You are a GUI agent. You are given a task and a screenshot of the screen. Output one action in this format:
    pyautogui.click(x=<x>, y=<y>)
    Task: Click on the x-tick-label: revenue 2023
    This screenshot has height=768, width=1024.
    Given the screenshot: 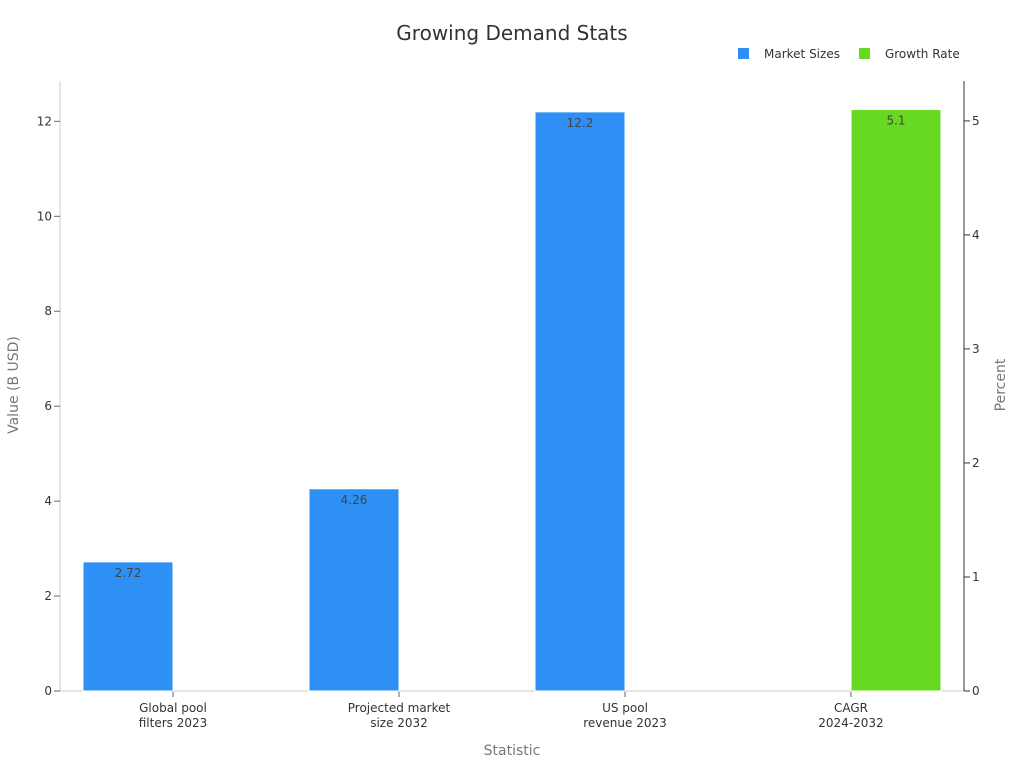 What is the action you would take?
    pyautogui.click(x=624, y=723)
    